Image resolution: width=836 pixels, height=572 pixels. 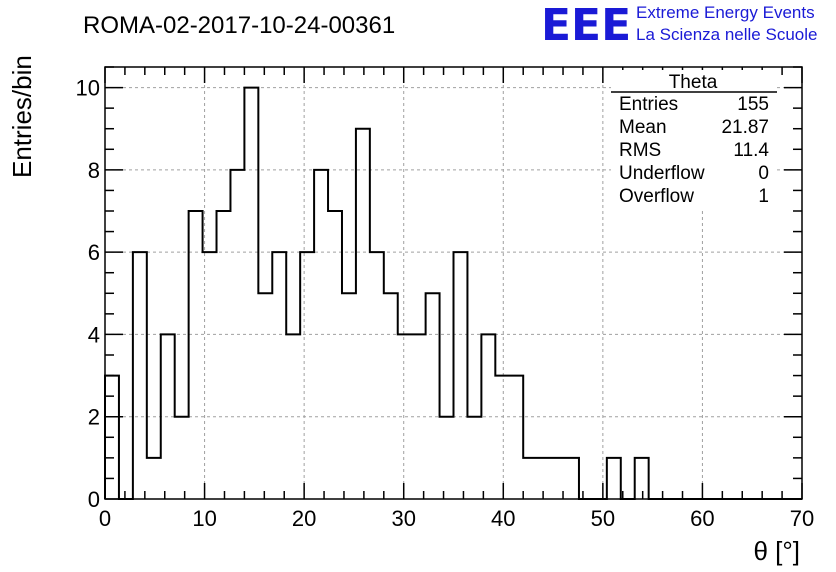 I want to click on x-tick-label: 70, so click(x=802, y=518).